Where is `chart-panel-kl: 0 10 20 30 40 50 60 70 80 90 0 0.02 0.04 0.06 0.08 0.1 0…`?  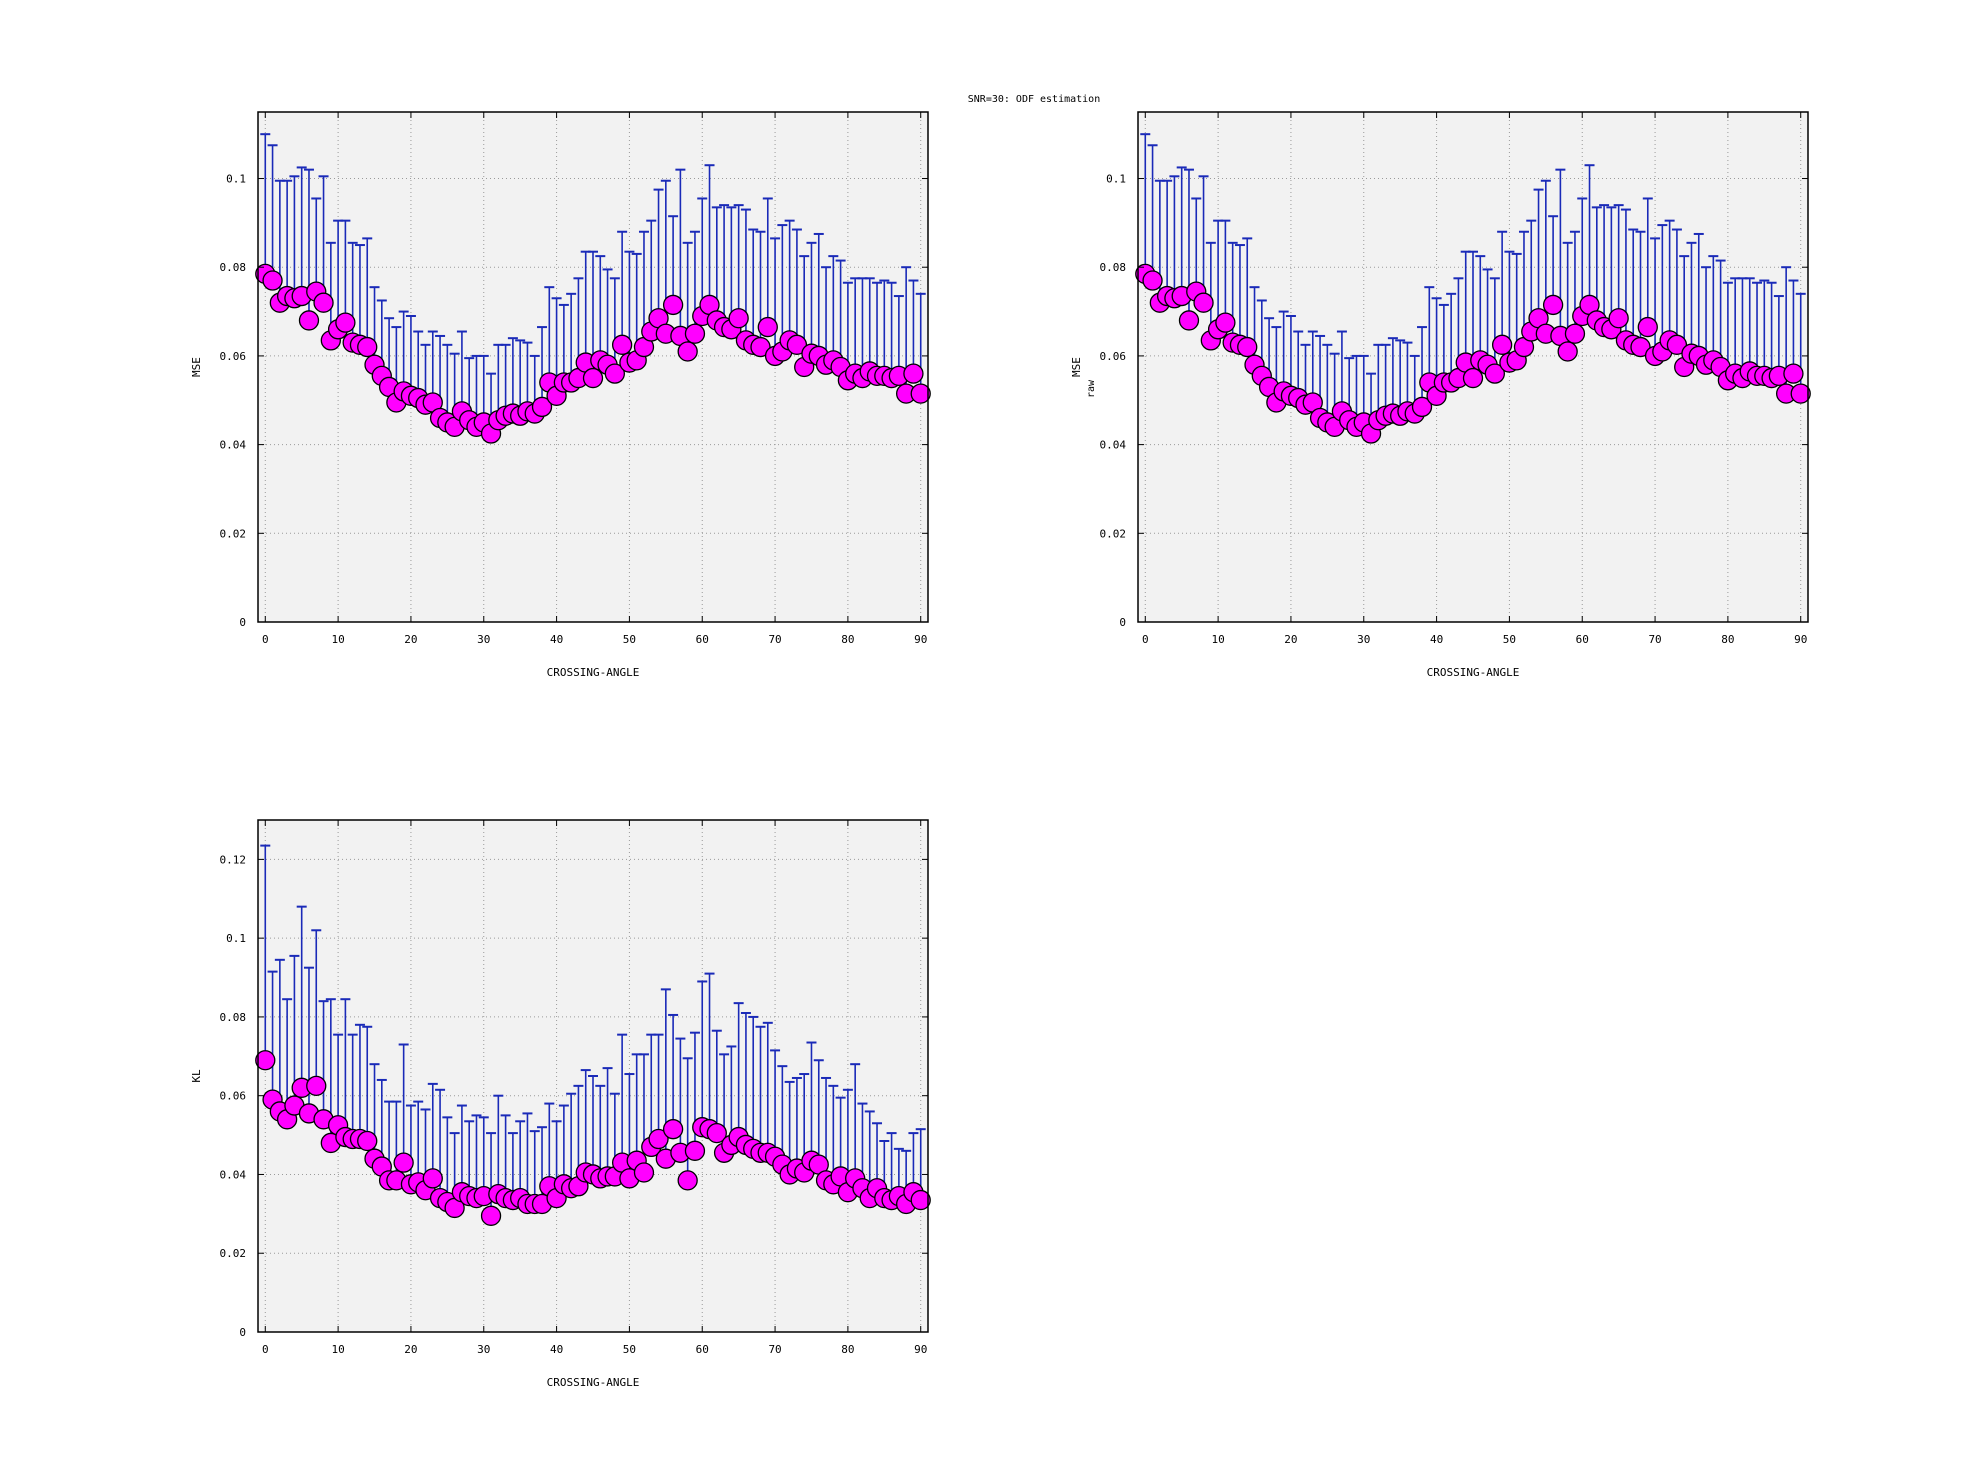 chart-panel-kl: 0 10 20 30 40 50 60 70 80 90 0 0.02 0.04 0.06 0.08 0.1 0… is located at coordinates (560, 1104).